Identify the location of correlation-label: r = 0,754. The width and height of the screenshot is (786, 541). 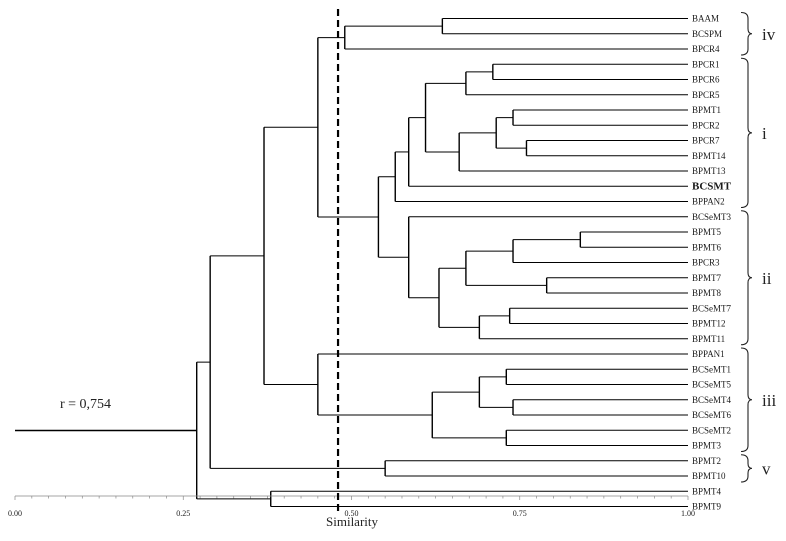
(85, 404).